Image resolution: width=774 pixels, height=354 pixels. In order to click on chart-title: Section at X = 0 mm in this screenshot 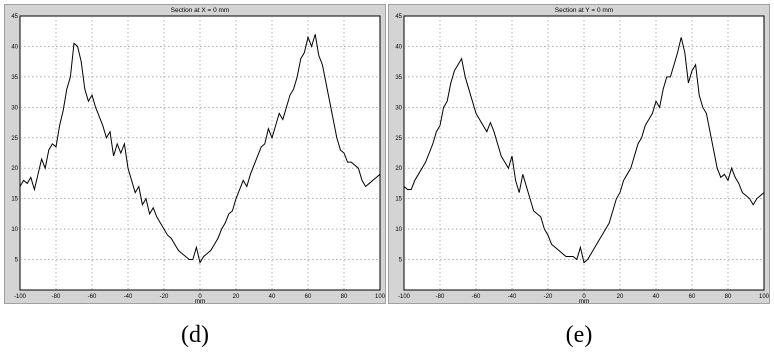, I will do `click(200, 10)`.